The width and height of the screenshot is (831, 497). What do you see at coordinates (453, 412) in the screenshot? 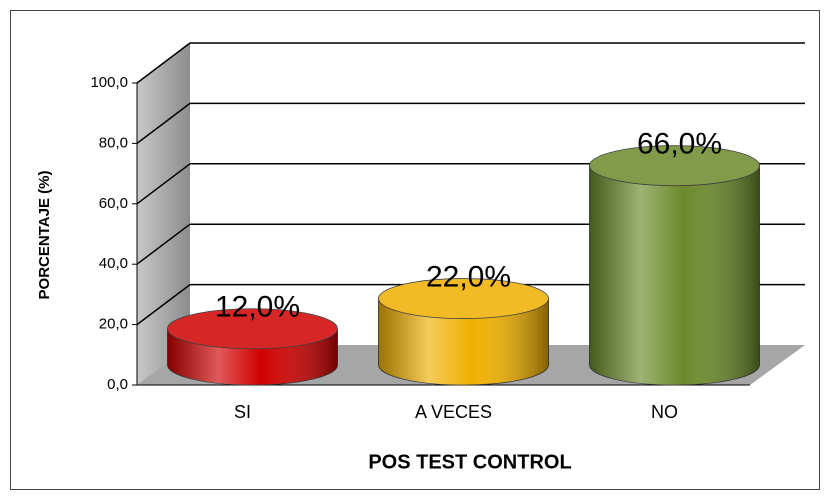
I see `x-tick-label: A VECES` at bounding box center [453, 412].